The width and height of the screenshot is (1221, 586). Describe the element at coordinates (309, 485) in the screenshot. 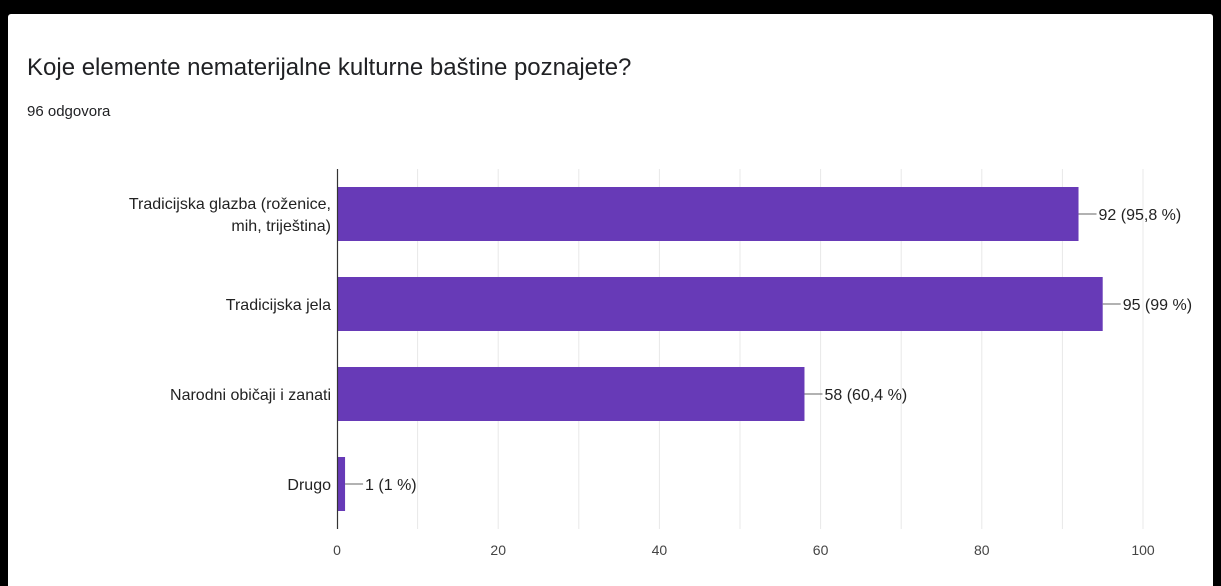

I see `category-label: Drugo` at that location.